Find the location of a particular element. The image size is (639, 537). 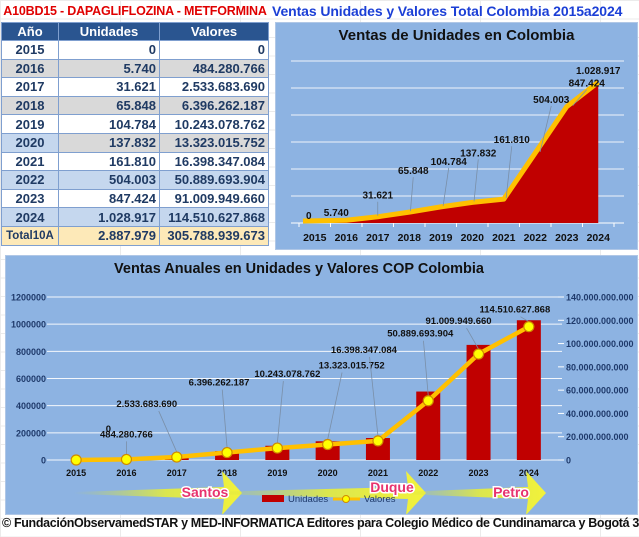

table-row: 2024 1.028.917 114.510.627.868 is located at coordinates (135, 217).